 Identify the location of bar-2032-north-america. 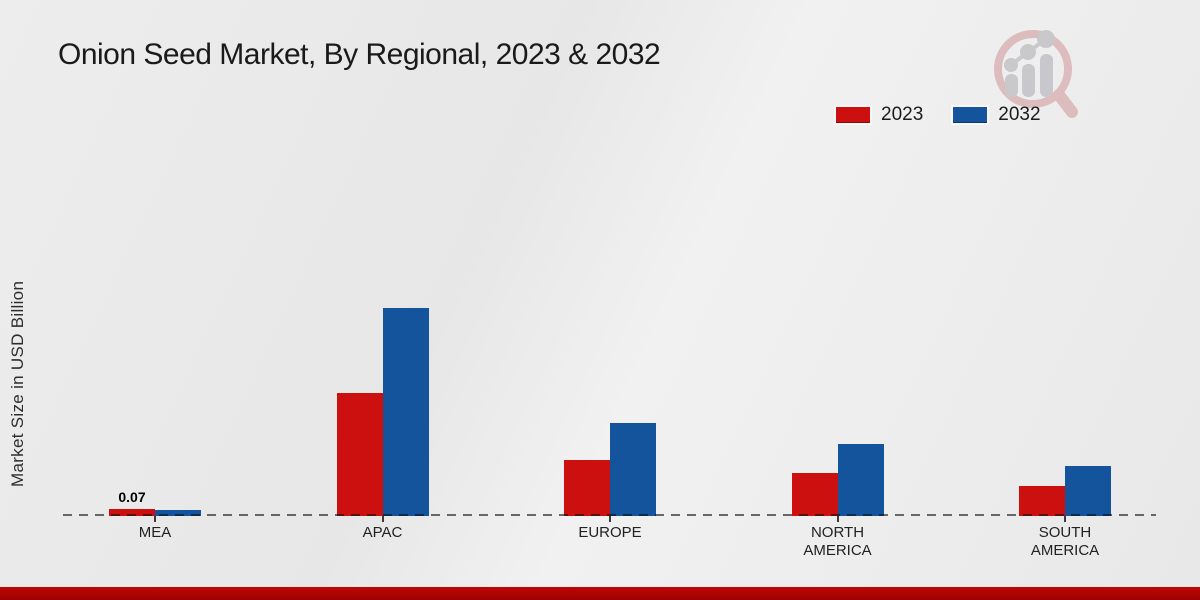
(860, 480).